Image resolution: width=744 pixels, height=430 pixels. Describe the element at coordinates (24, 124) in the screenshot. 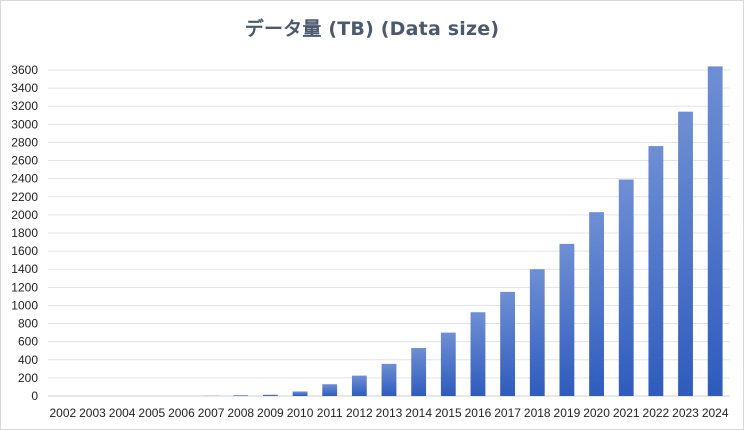

I see `y-tick-label: 3000` at that location.